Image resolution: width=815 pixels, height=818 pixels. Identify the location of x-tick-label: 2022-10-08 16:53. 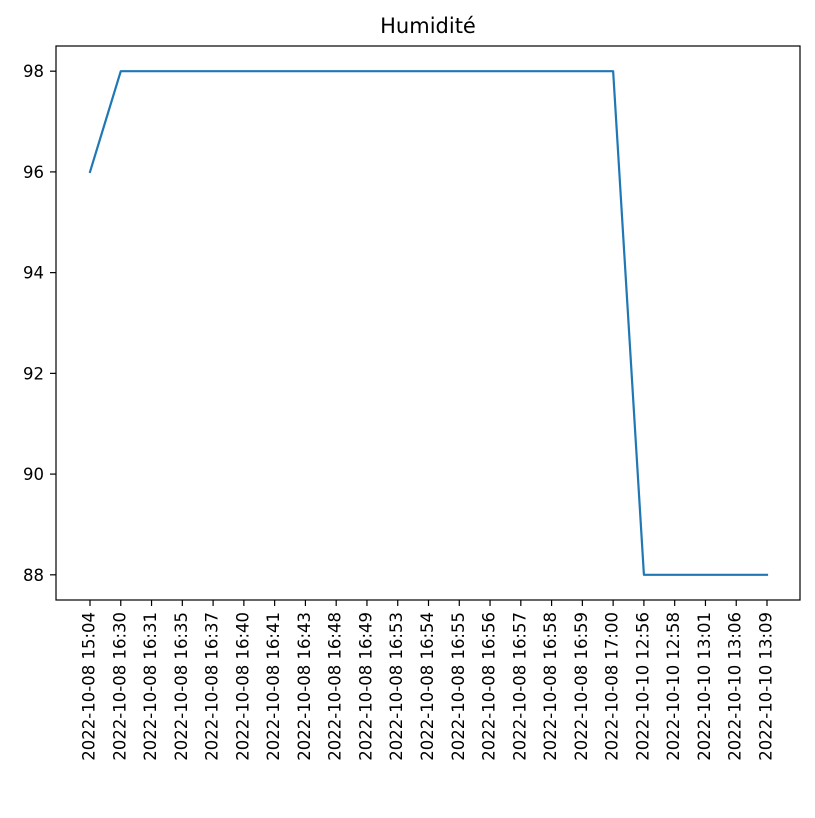
(396, 686).